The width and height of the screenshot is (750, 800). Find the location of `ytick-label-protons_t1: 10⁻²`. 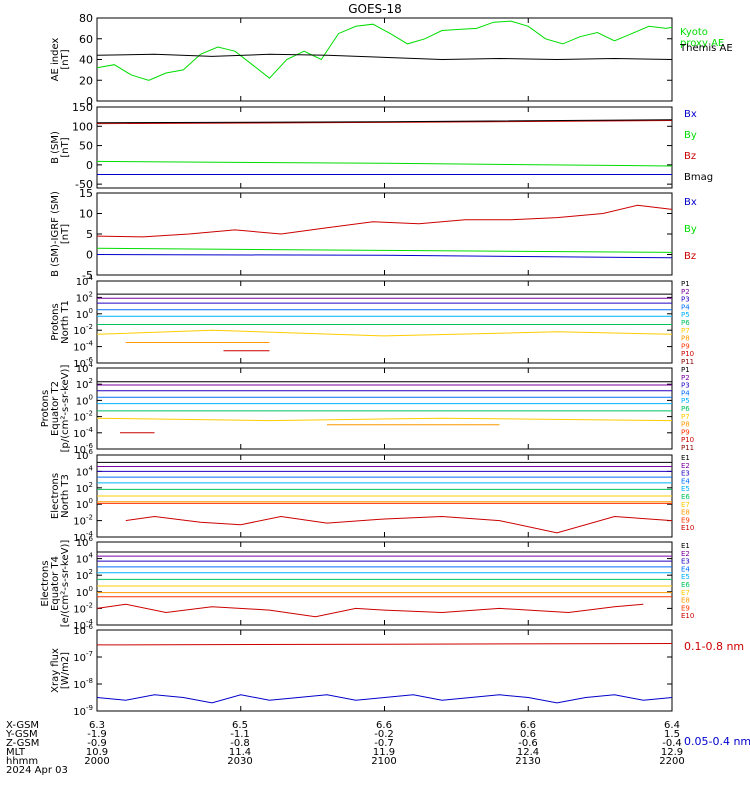

ytick-label-protons_t1: 10⁻² is located at coordinates (83, 330).